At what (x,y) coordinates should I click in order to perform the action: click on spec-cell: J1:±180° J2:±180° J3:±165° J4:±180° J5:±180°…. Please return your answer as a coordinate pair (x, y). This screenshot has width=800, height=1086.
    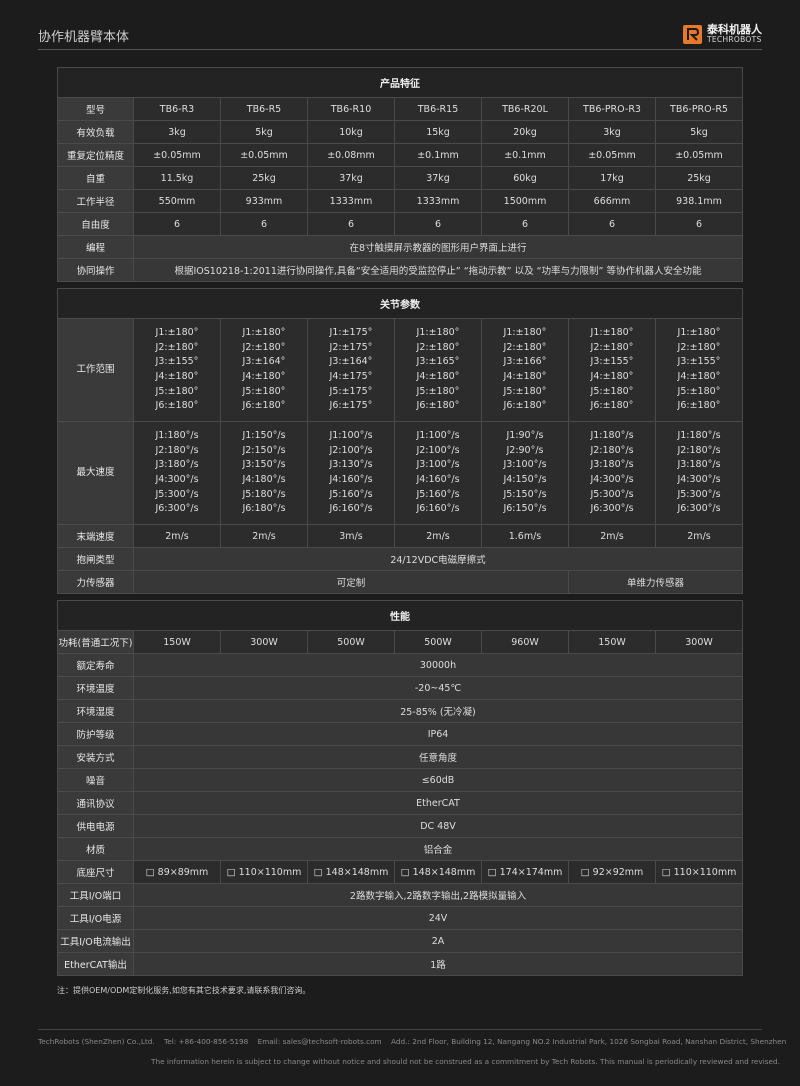
    Looking at the image, I should click on (438, 370).